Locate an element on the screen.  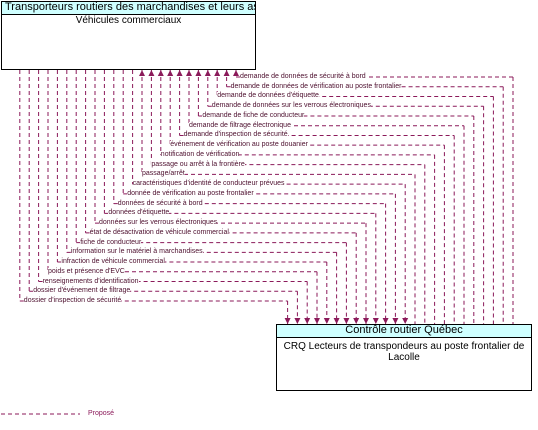
source-box-body: Véhicules commerciaux is located at coordinates (128, 20).